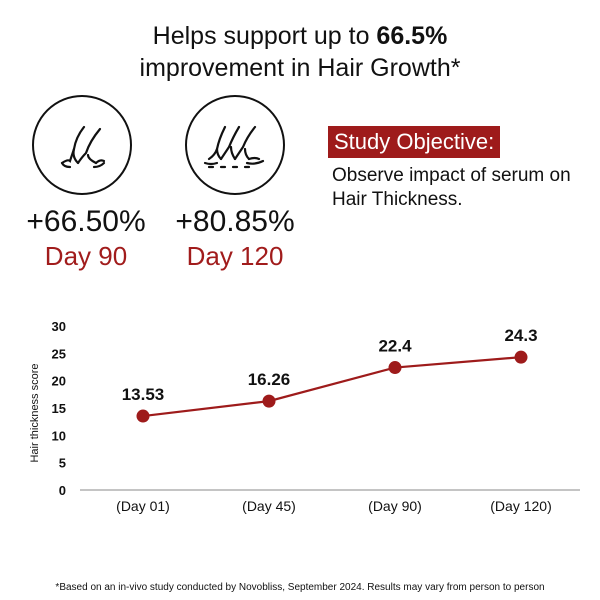  I want to click on y-axis-label: Hair thickness score, so click(35, 412).